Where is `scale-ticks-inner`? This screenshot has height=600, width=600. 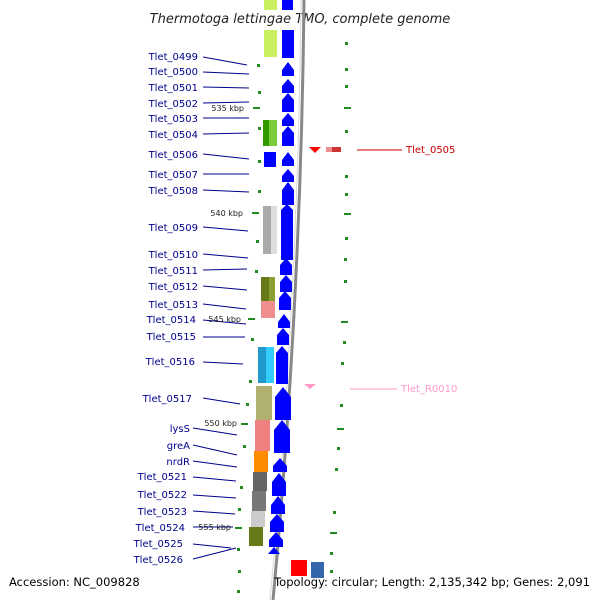 scale-ticks-inner is located at coordinates (248, 328).